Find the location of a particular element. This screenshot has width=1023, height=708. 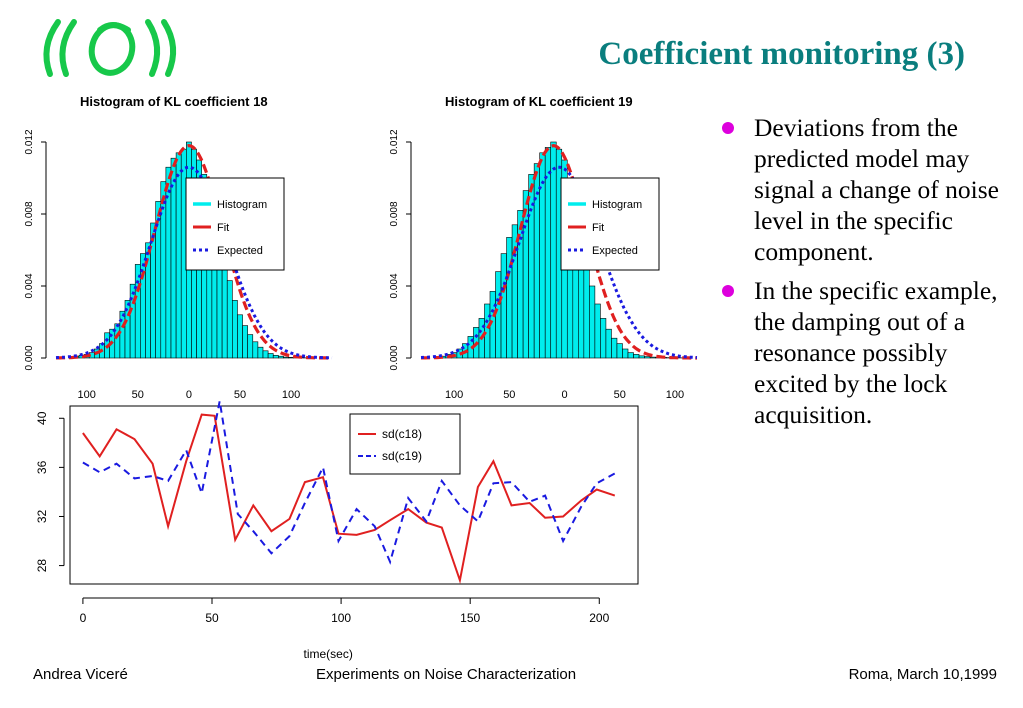

footer-date: Roma, March 10,1999 is located at coordinates (922, 674).